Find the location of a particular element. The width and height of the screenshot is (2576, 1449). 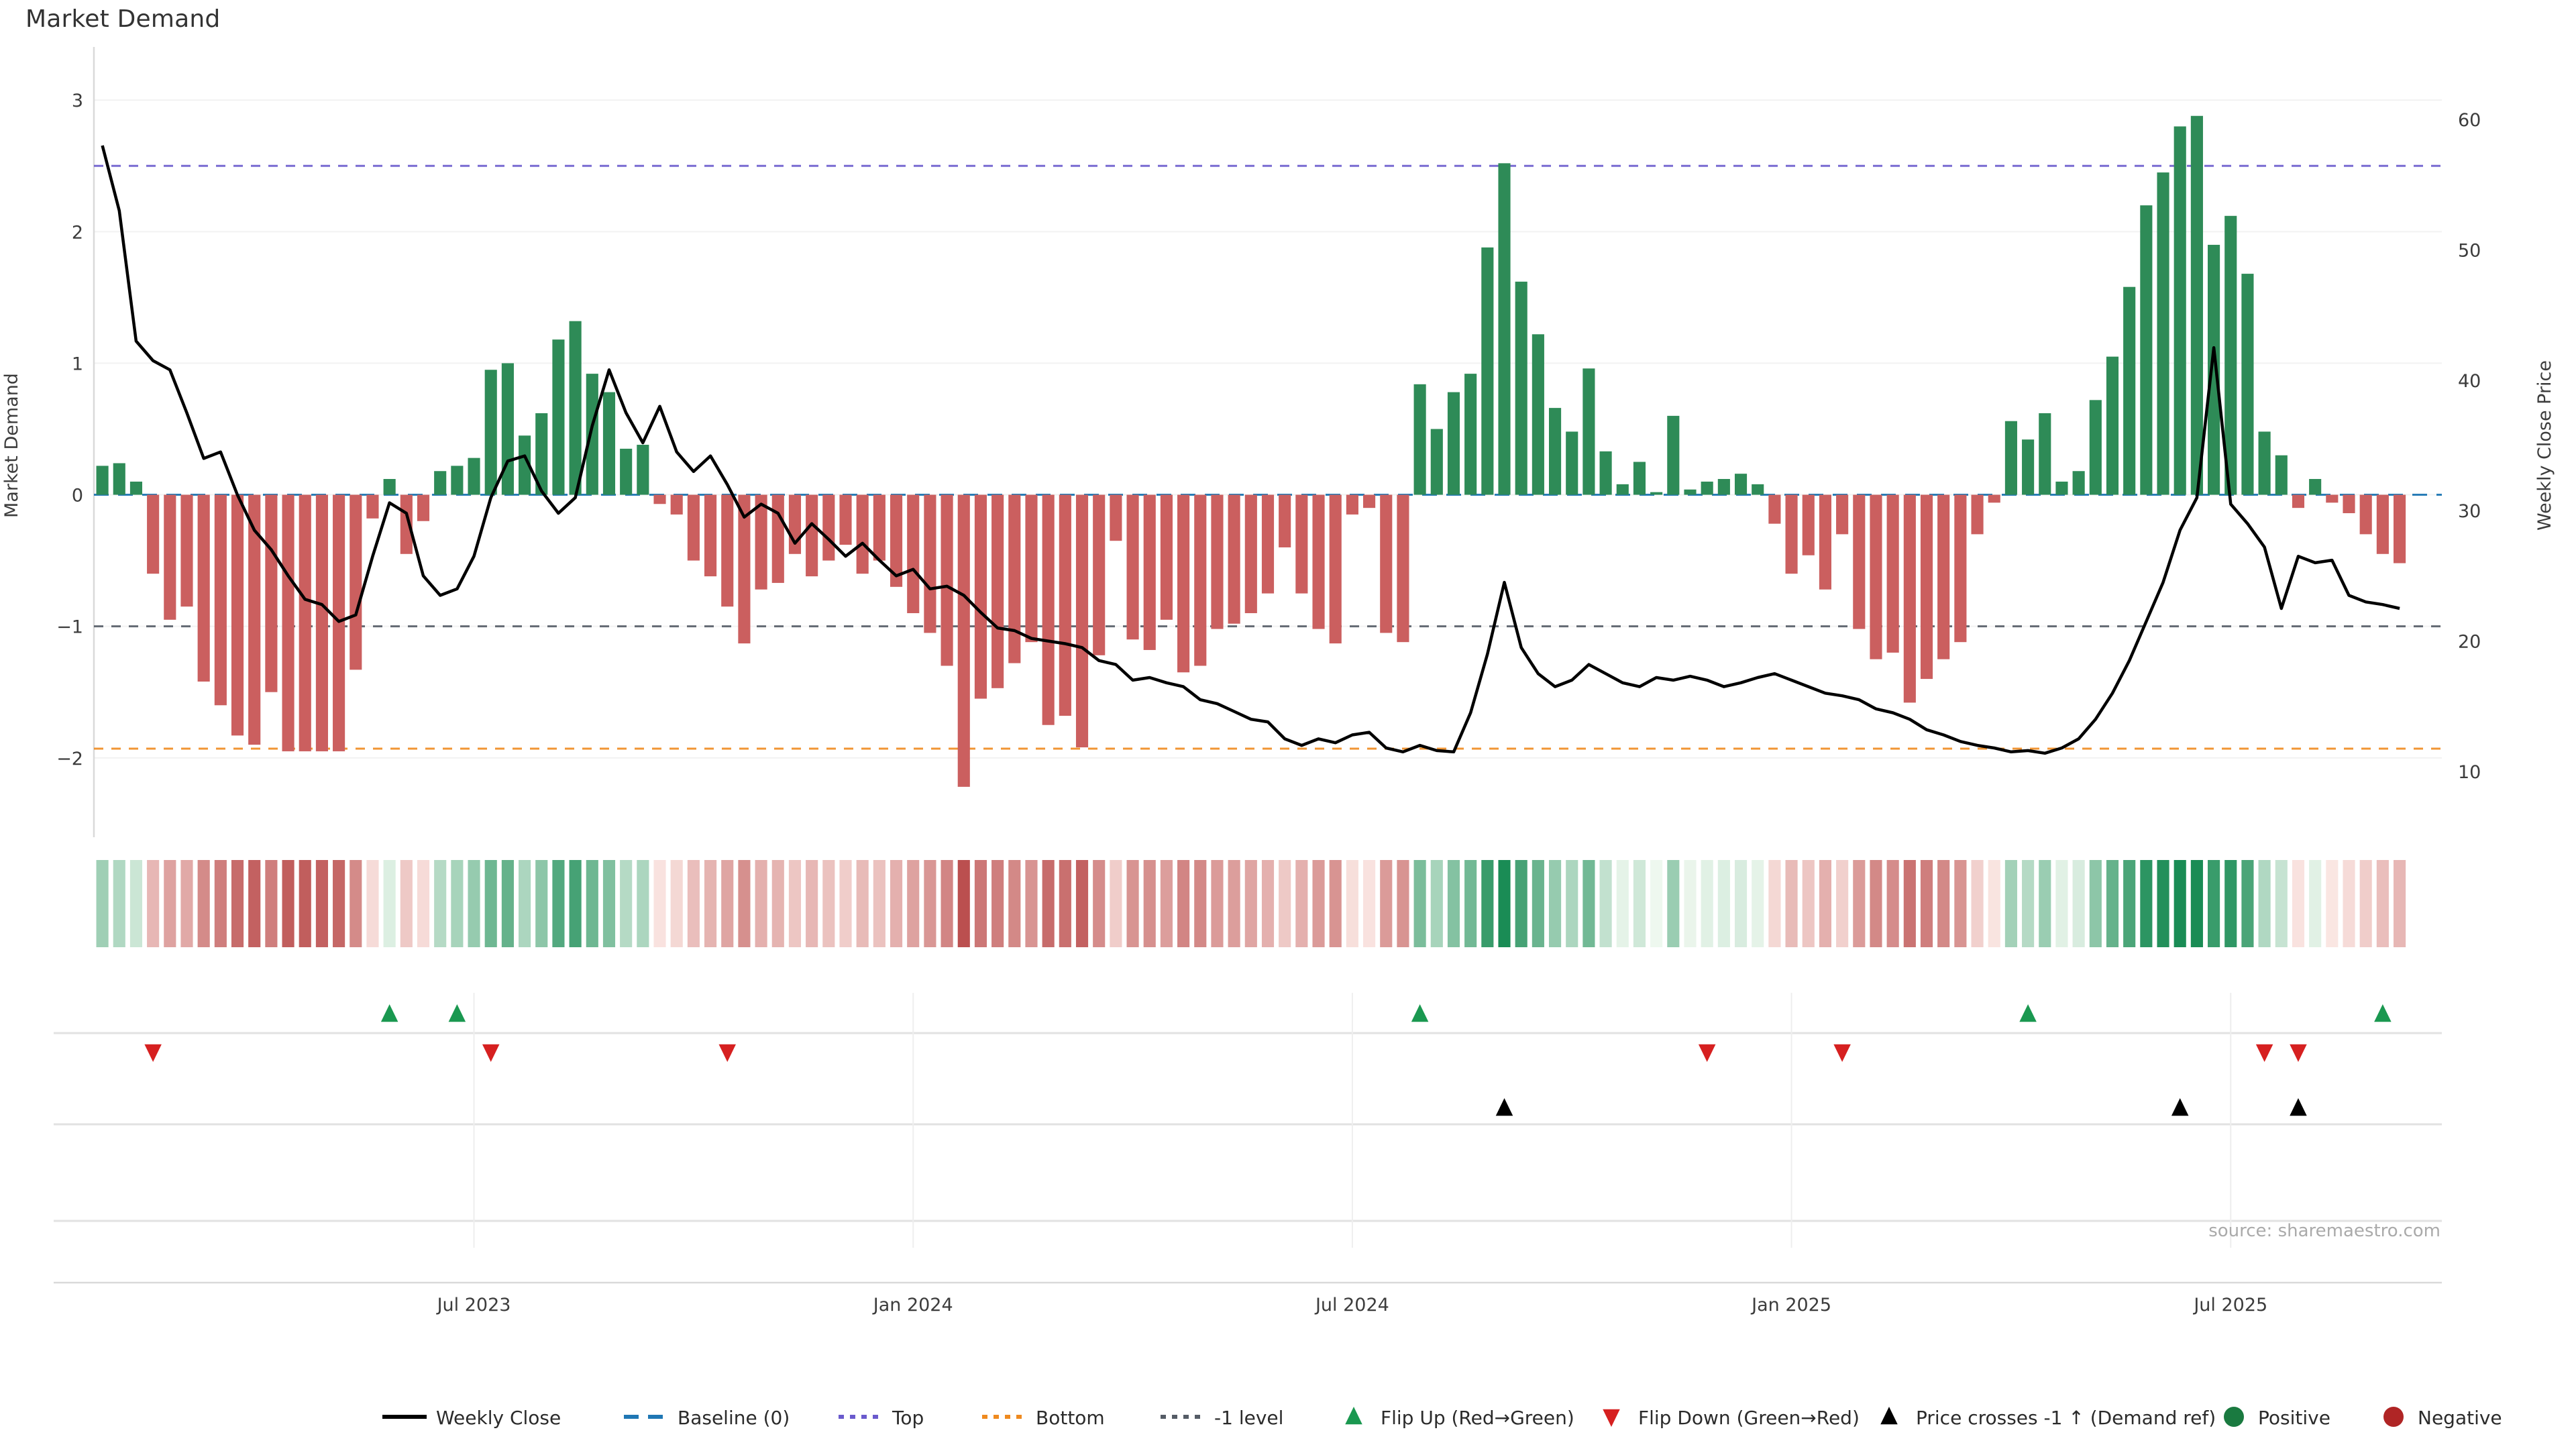

x-tick-label: Jul 2025 is located at coordinates (2229, 1305).